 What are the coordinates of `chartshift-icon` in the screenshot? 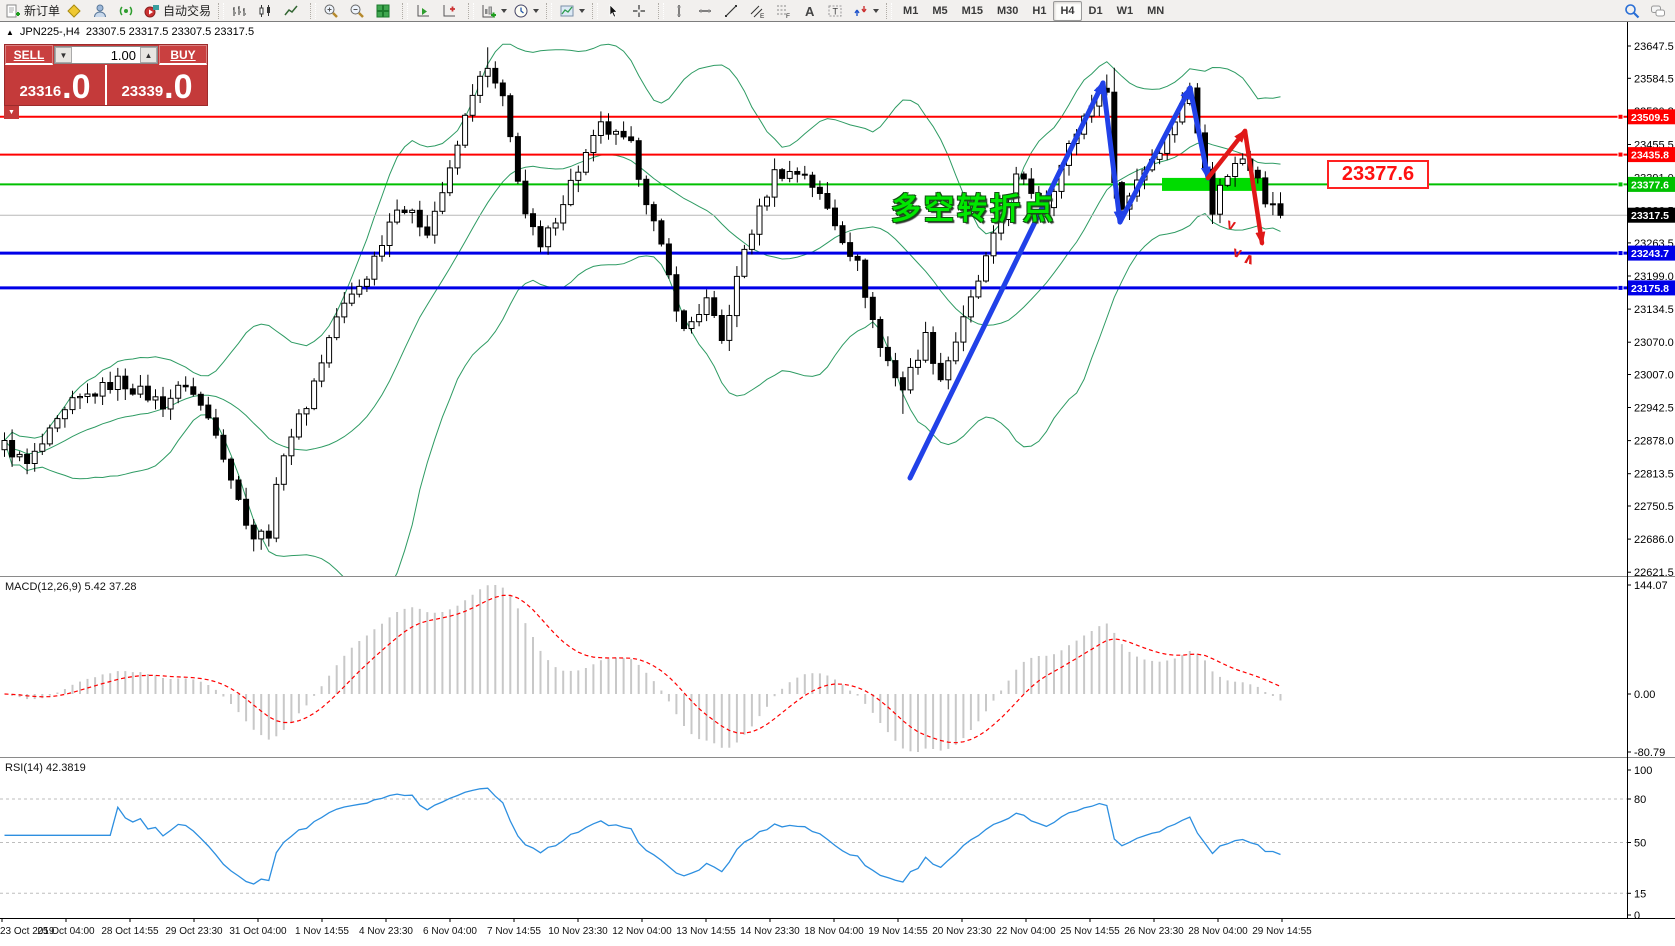 It's located at (449, 10).